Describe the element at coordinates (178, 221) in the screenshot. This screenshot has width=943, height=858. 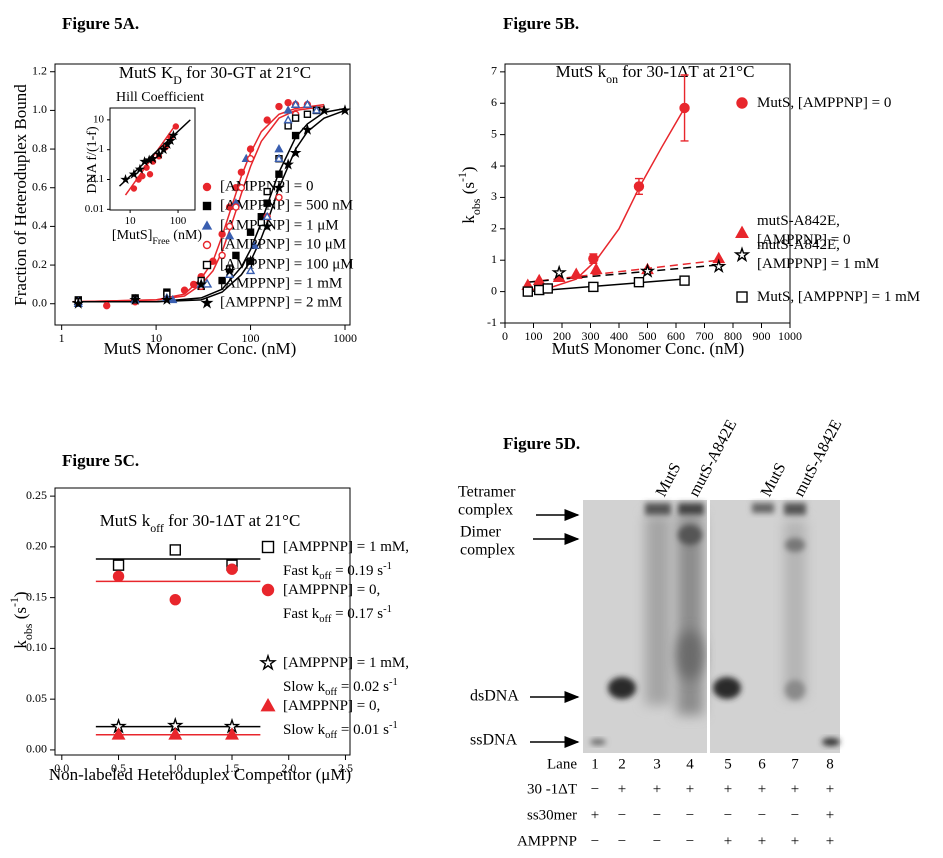
I see `x-tick-label: 100` at that location.